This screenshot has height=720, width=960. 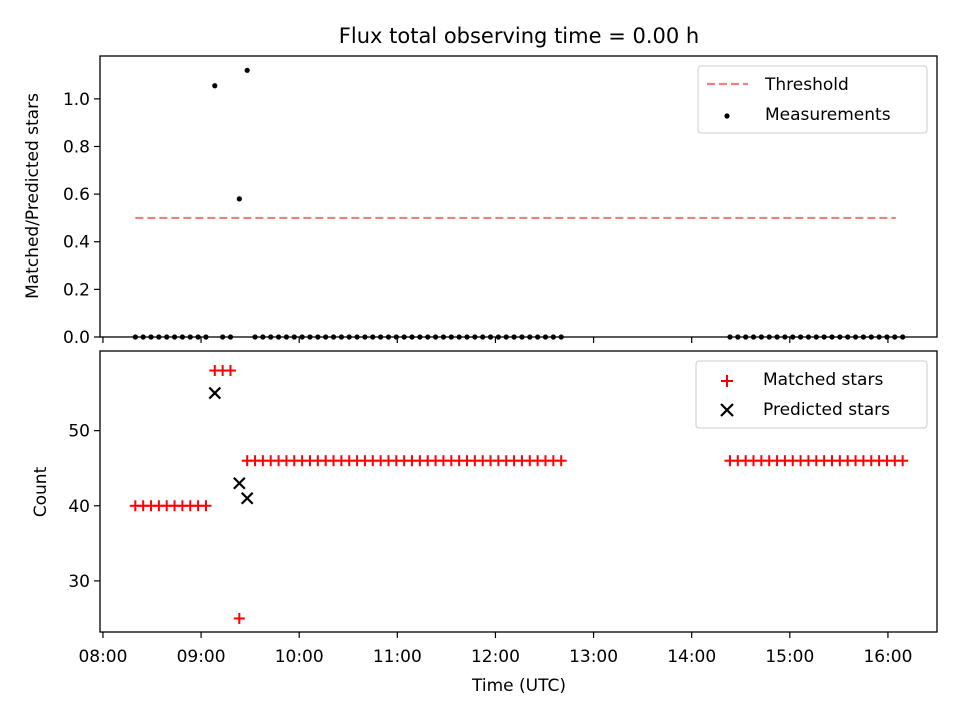 I want to click on x-tick-label: 14:00, so click(x=691, y=657).